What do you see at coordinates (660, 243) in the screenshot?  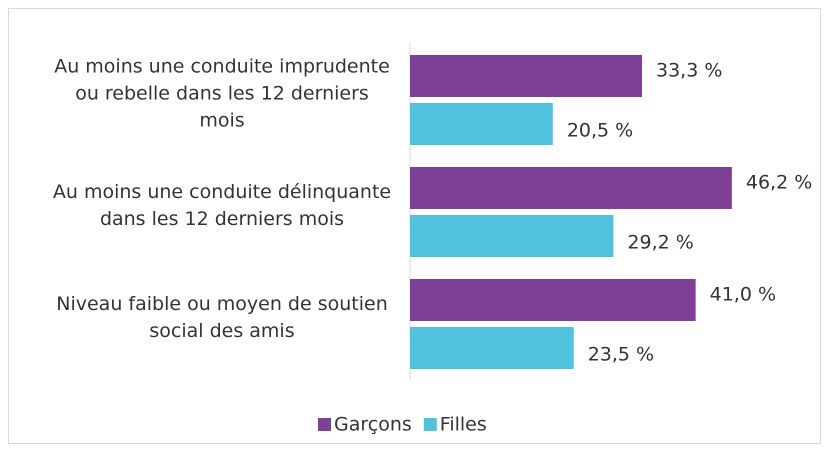 I see `value-label: 29,2 %` at bounding box center [660, 243].